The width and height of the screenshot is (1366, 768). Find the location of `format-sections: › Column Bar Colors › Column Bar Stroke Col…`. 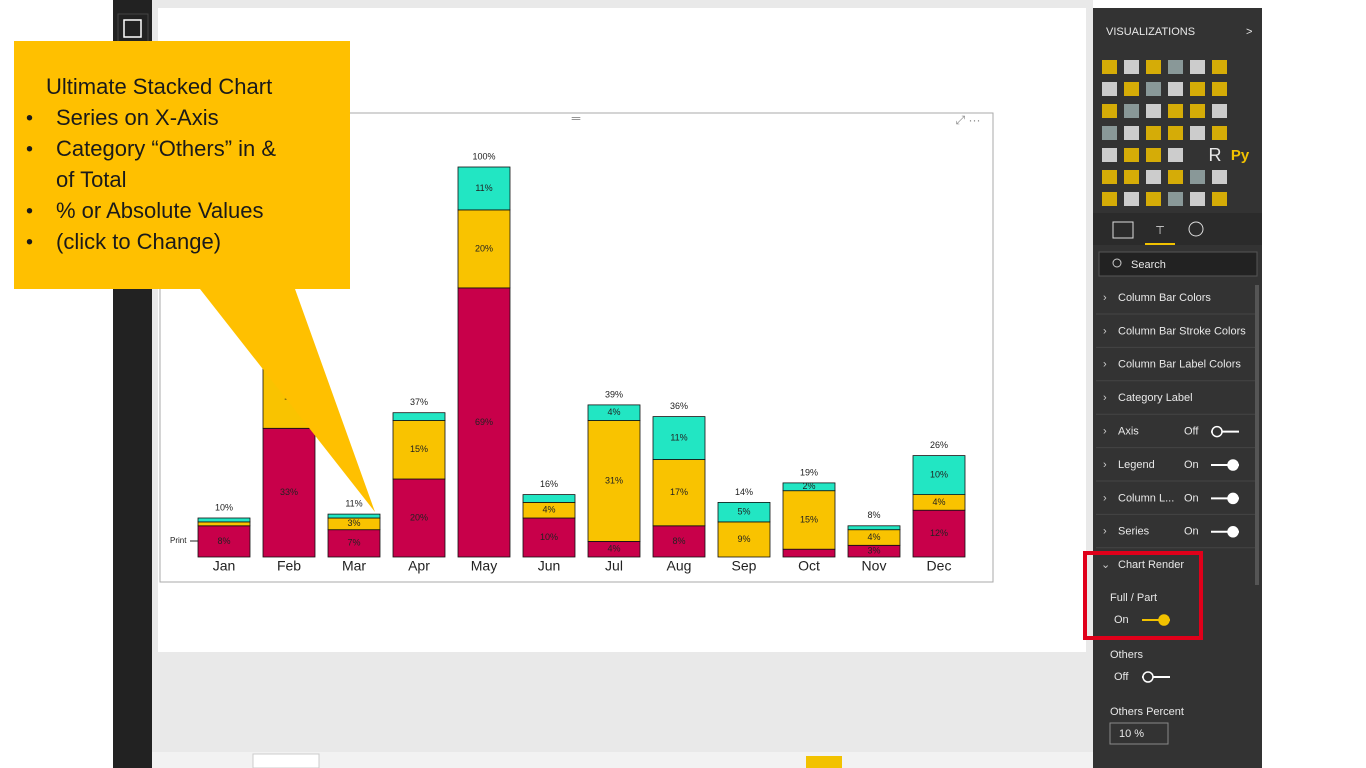

format-sections: › Column Bar Colors › Column Bar Stroke Col… is located at coordinates (1175, 518).